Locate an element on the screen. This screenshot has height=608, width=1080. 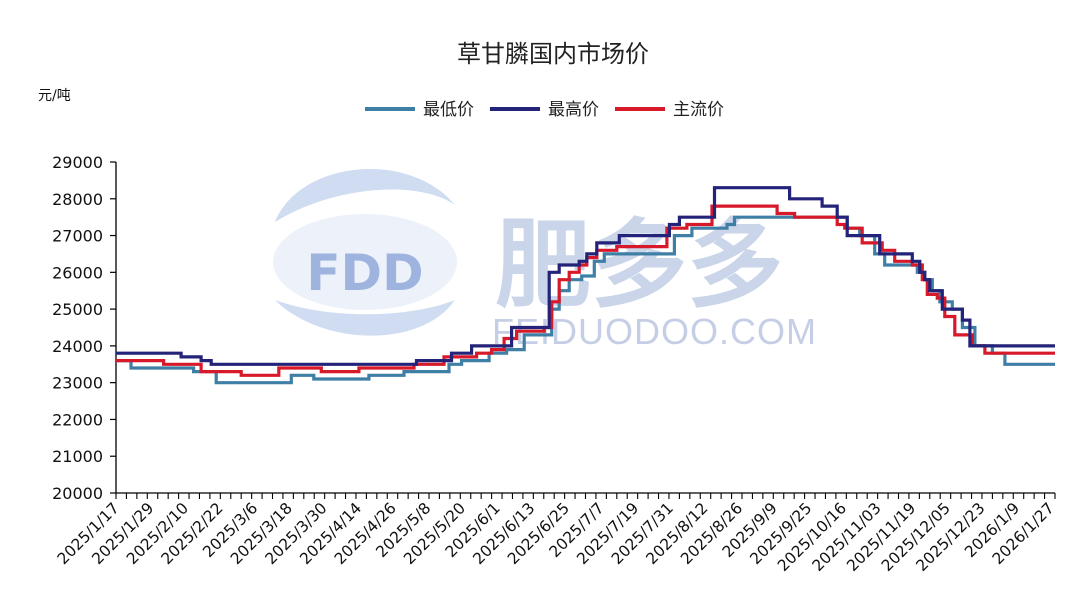
watermark-cn-text: 肥多多 is located at coordinates (639, 265).